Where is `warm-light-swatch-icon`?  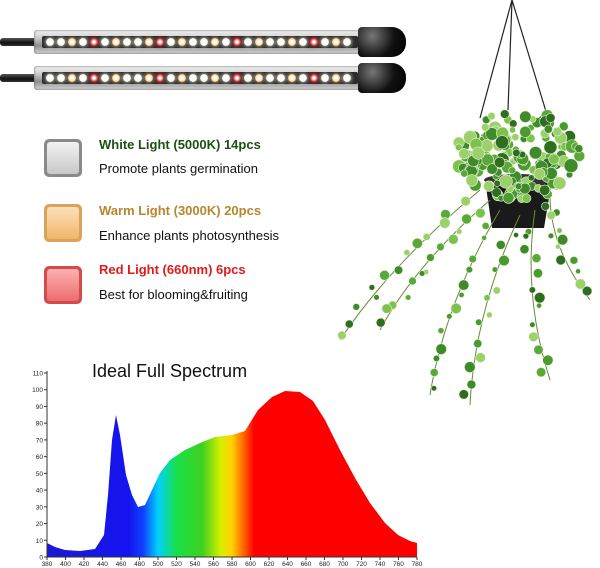
warm-light-swatch-icon is located at coordinates (63, 223).